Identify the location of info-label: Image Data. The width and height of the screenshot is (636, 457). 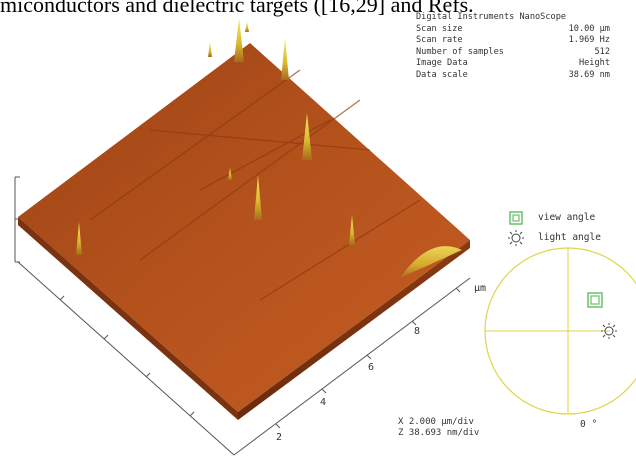
(442, 63).